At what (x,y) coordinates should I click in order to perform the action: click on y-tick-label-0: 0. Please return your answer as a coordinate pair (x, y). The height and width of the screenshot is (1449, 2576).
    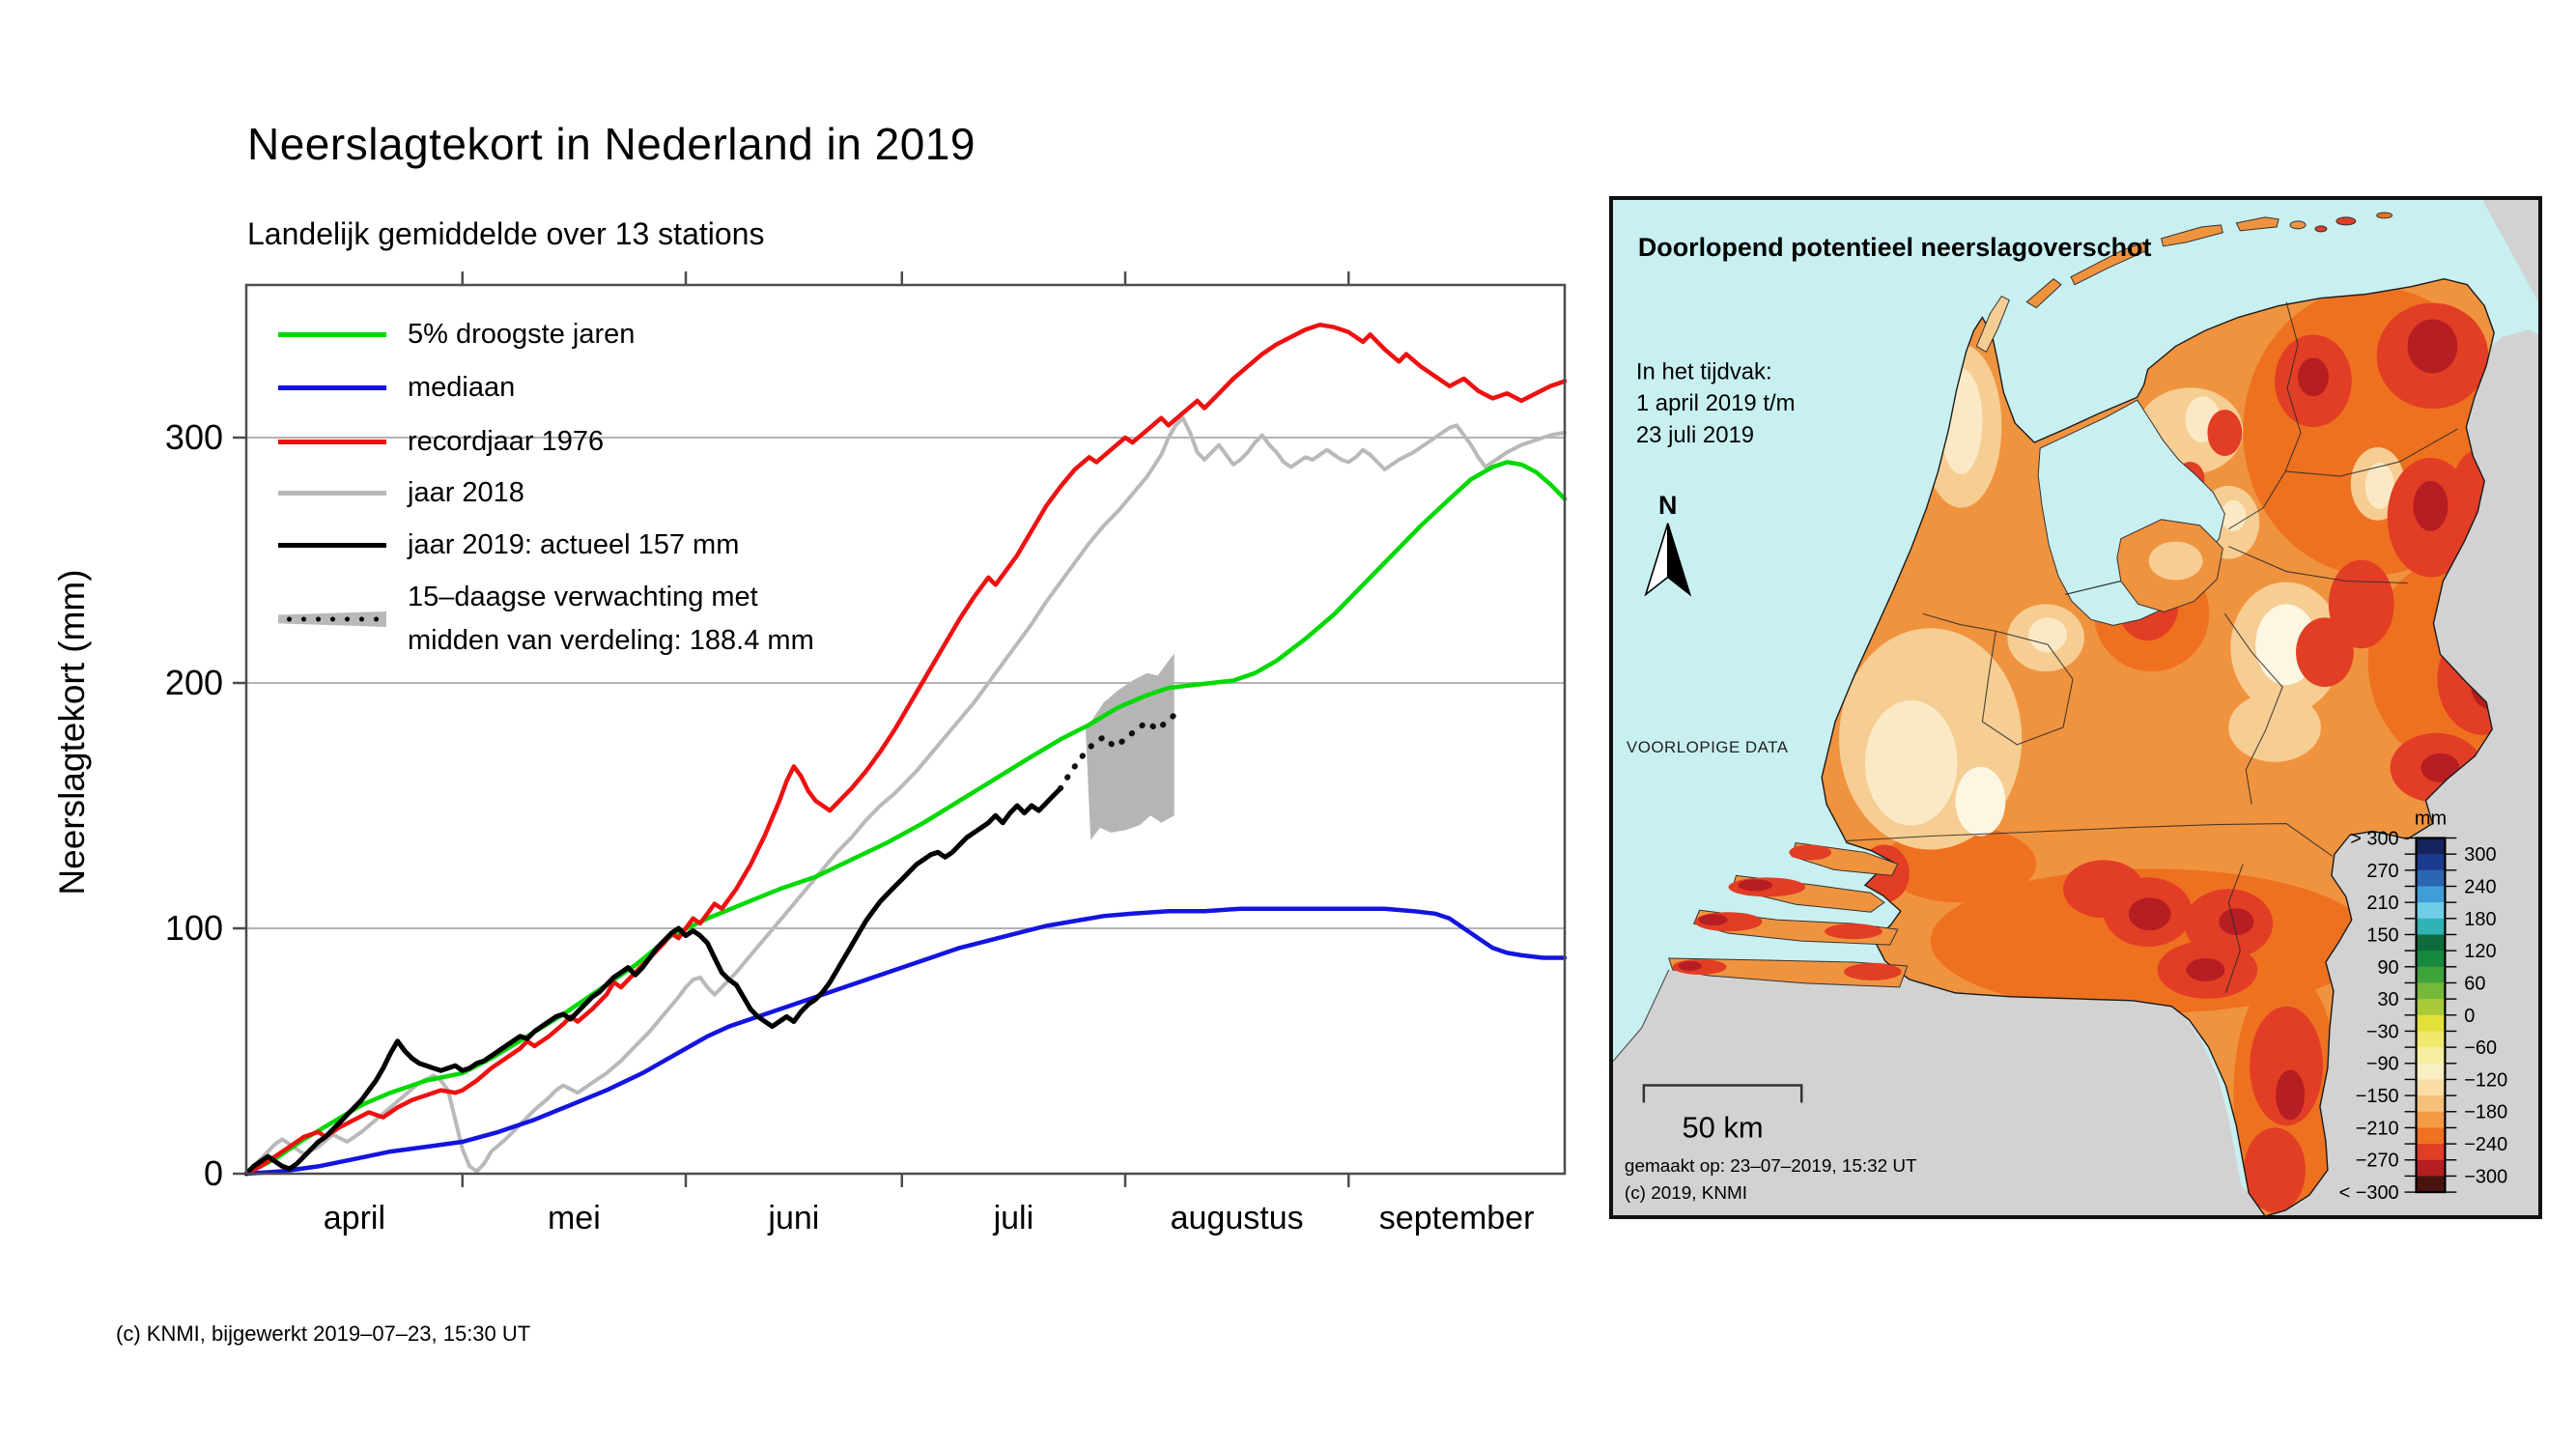
    Looking at the image, I should click on (213, 1173).